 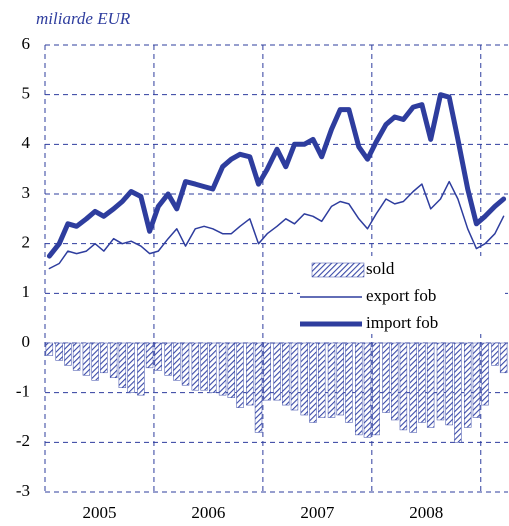 I want to click on x-tick-label: 2005, so click(x=99, y=512).